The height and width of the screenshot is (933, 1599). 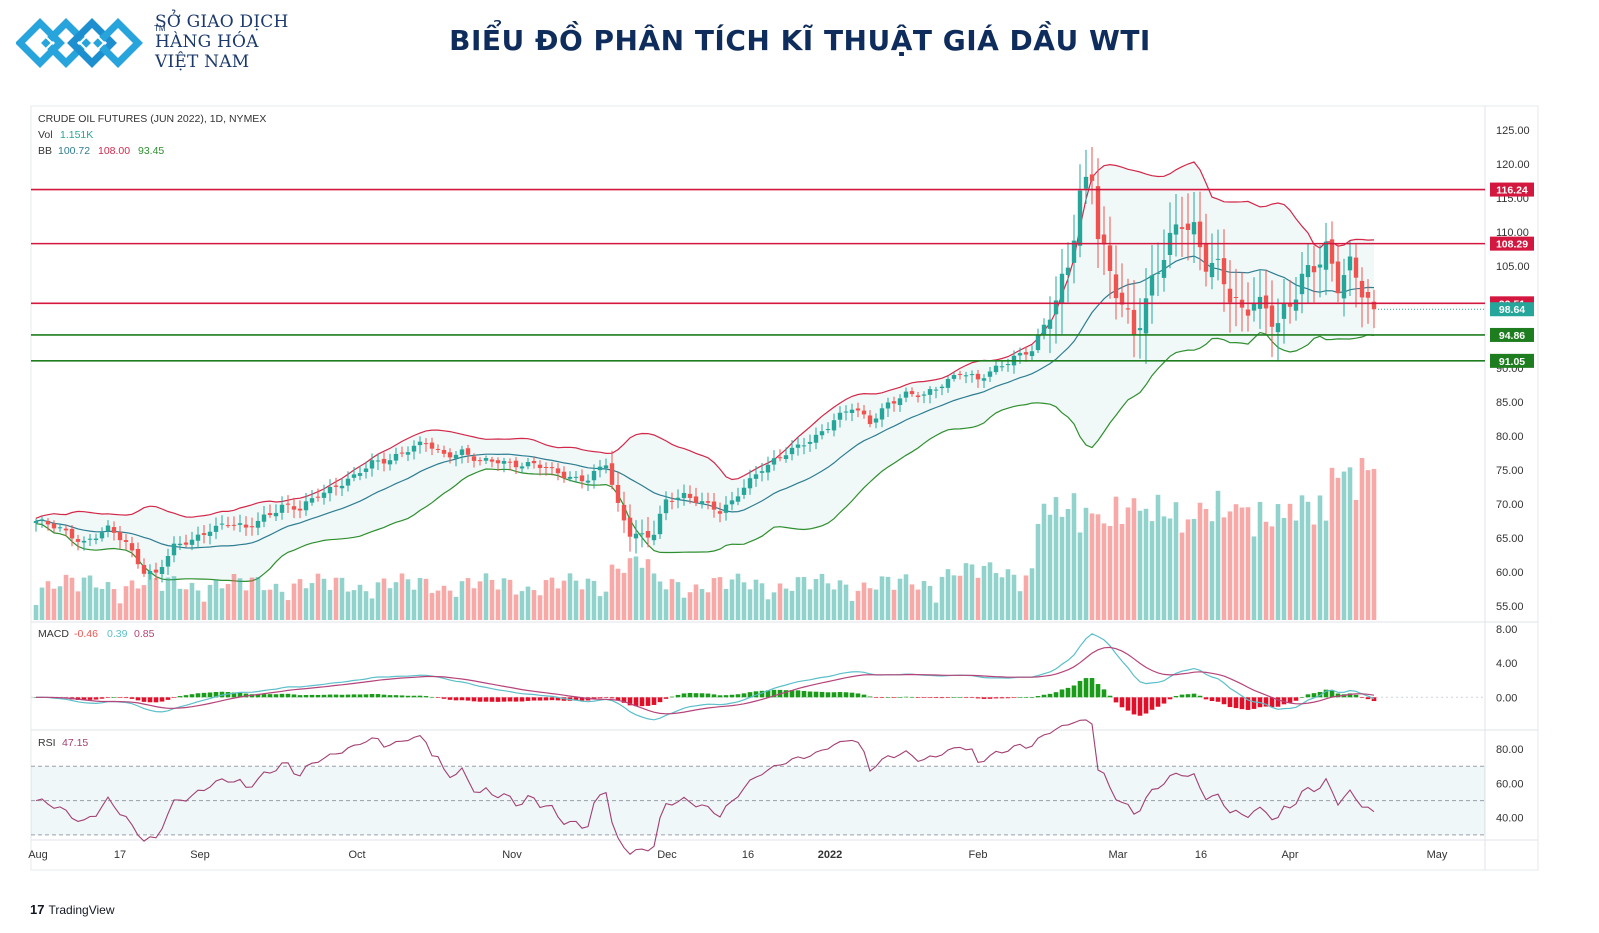 I want to click on logo-line-2: HÀNG HÓA, so click(x=207, y=42).